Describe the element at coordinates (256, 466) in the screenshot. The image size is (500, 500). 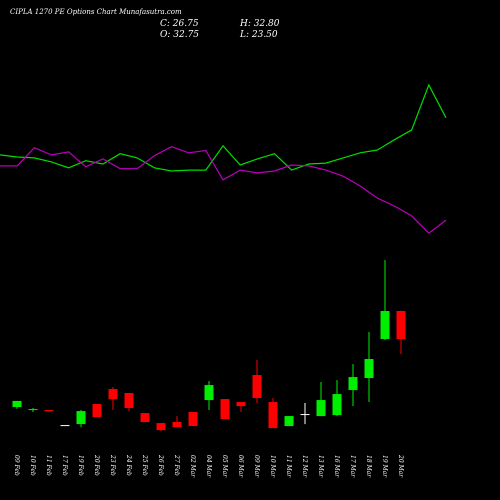
I see `x-tick-label: 09 Mar` at that location.